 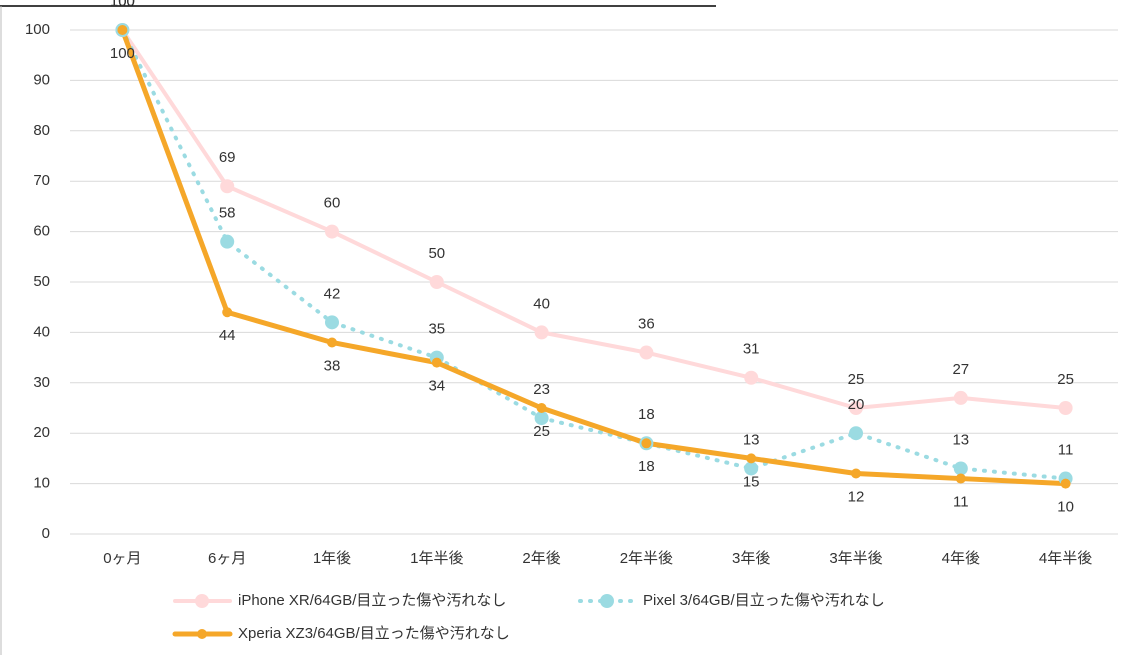 What do you see at coordinates (46, 533) in the screenshot?
I see `y-tick-label: 0` at bounding box center [46, 533].